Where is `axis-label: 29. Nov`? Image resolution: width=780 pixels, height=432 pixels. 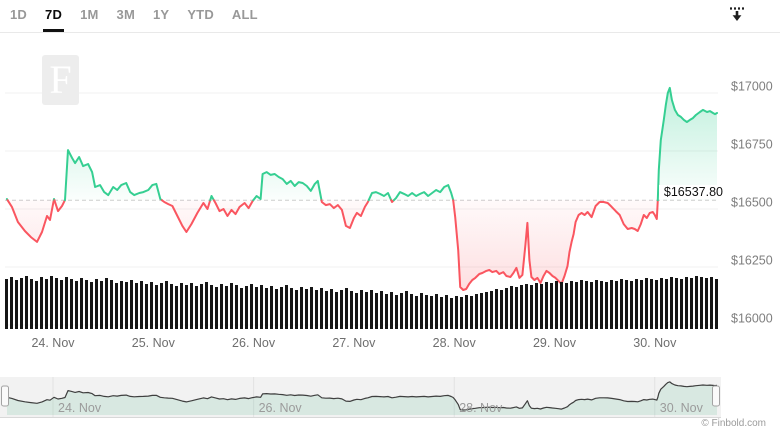 axis-label: 29. Nov is located at coordinates (555, 343).